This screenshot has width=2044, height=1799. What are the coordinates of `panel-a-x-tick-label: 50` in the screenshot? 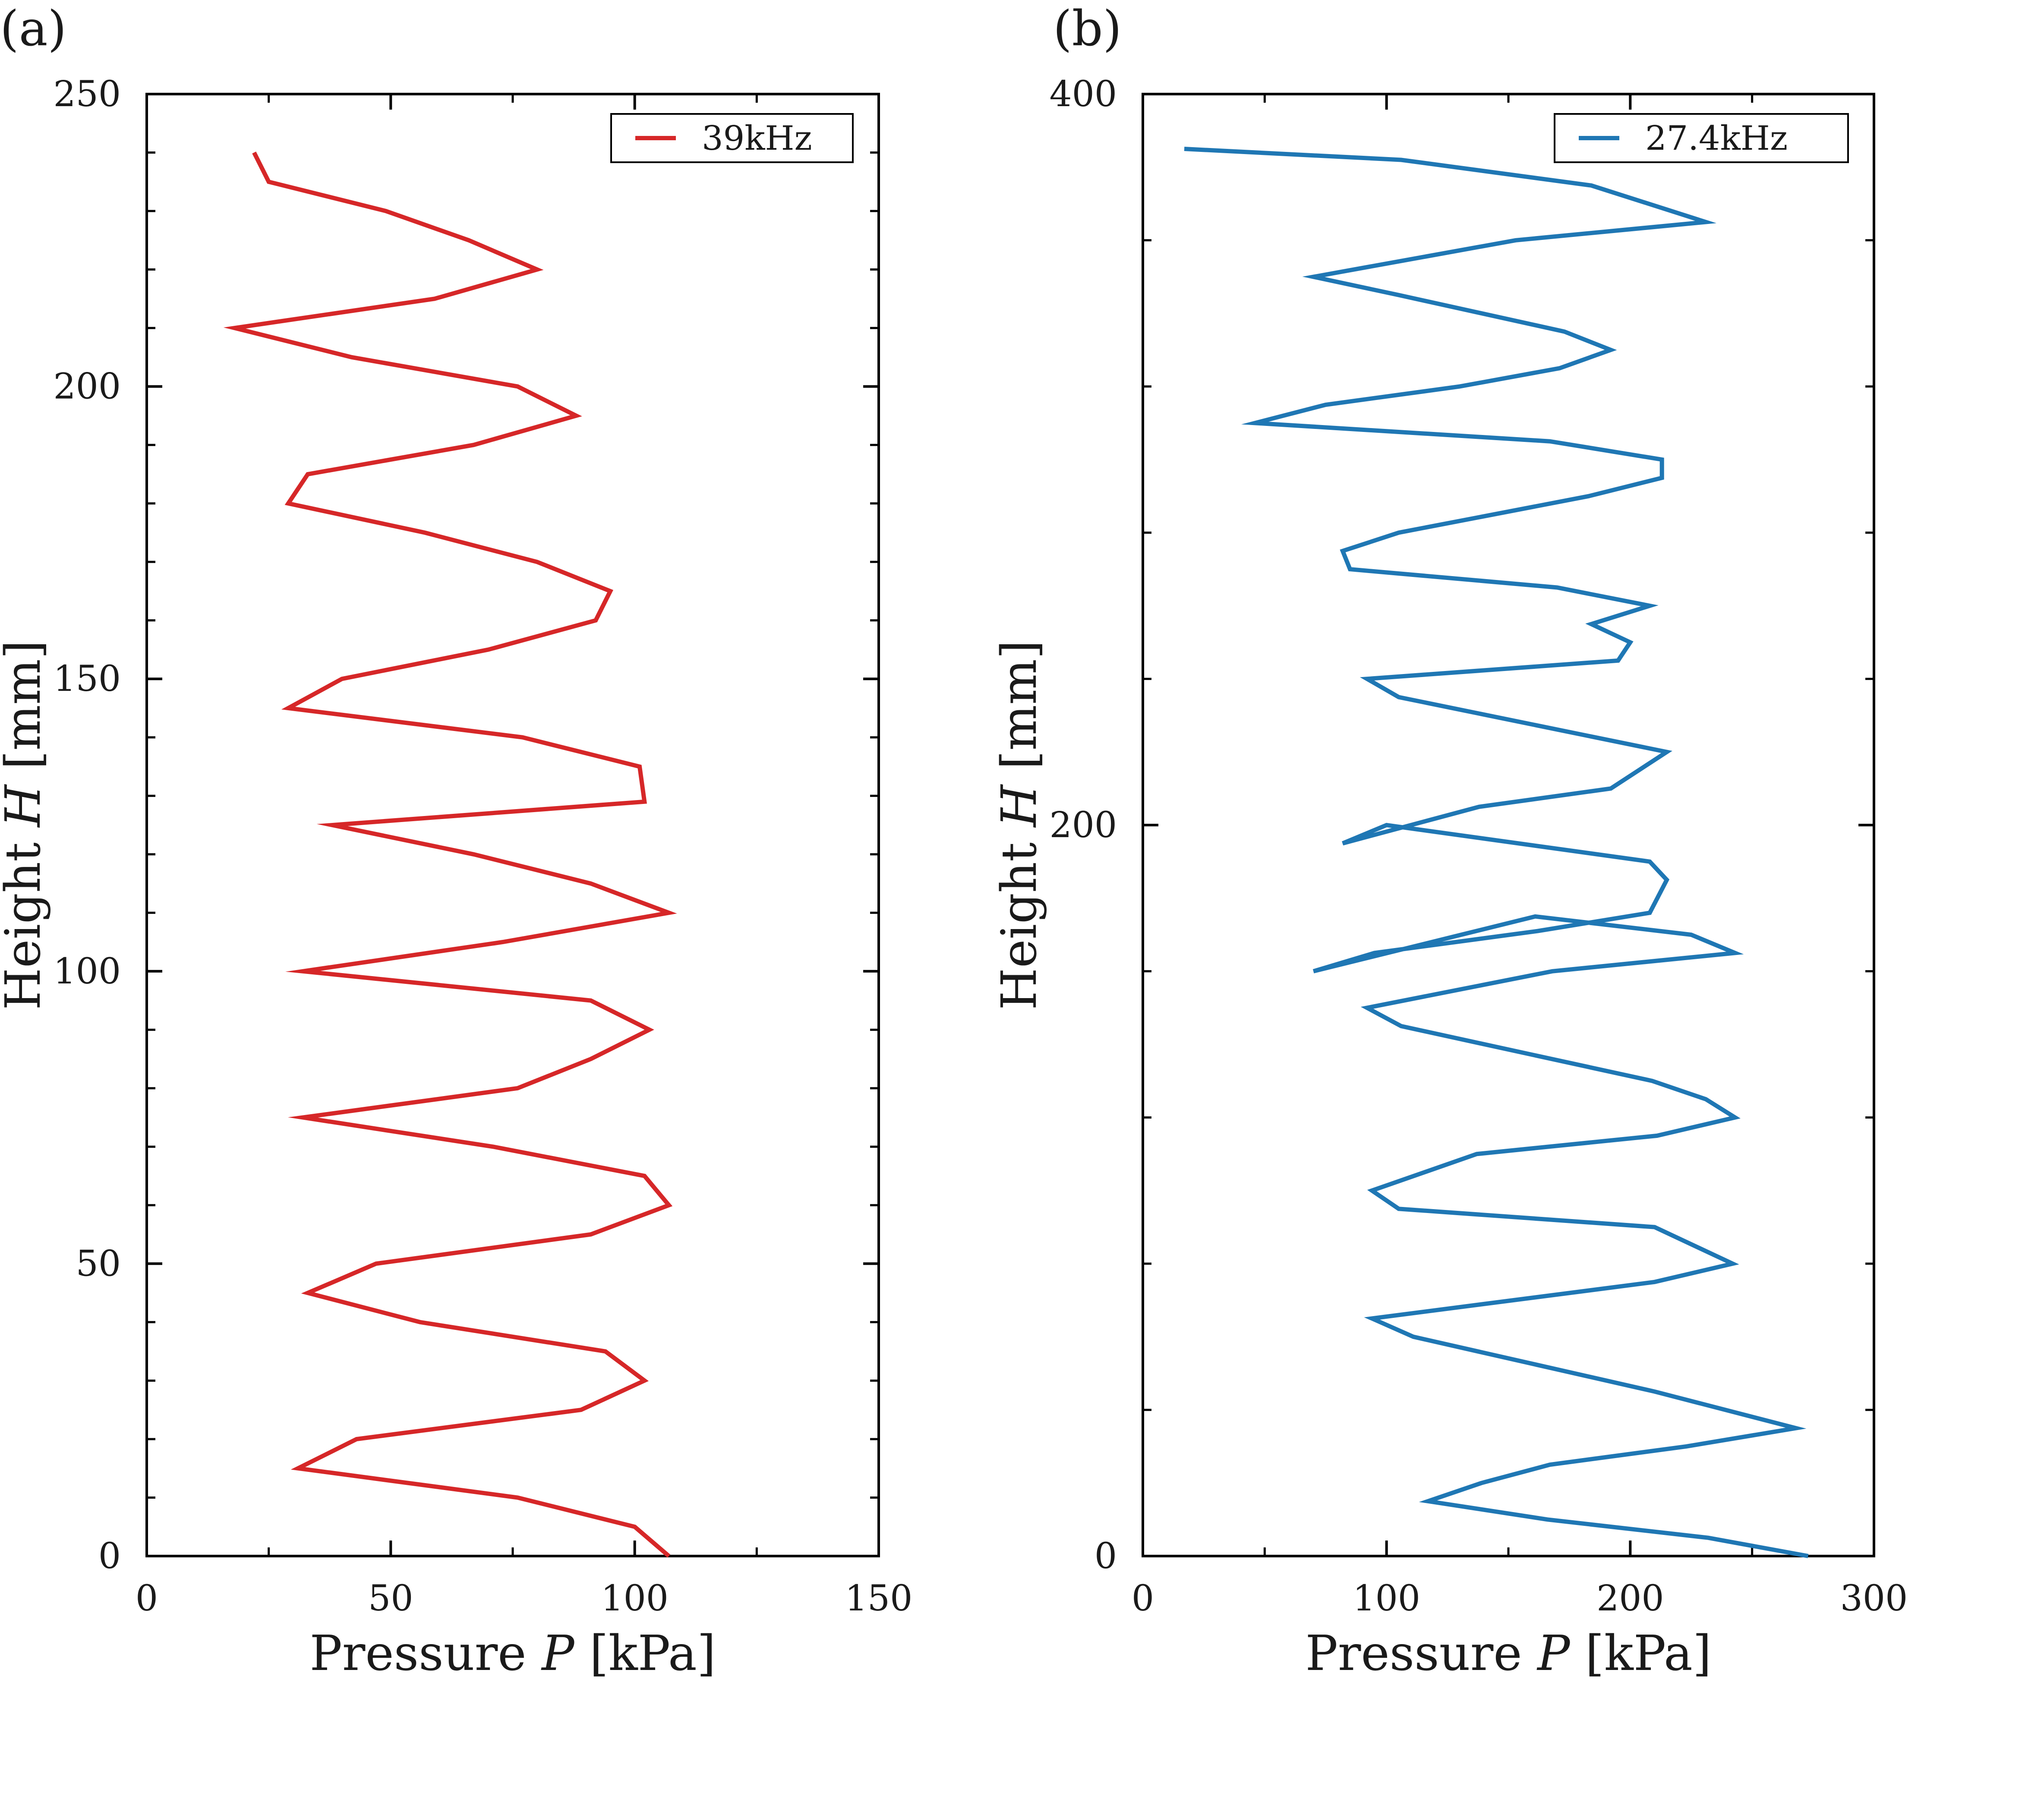 It's located at (390, 1599).